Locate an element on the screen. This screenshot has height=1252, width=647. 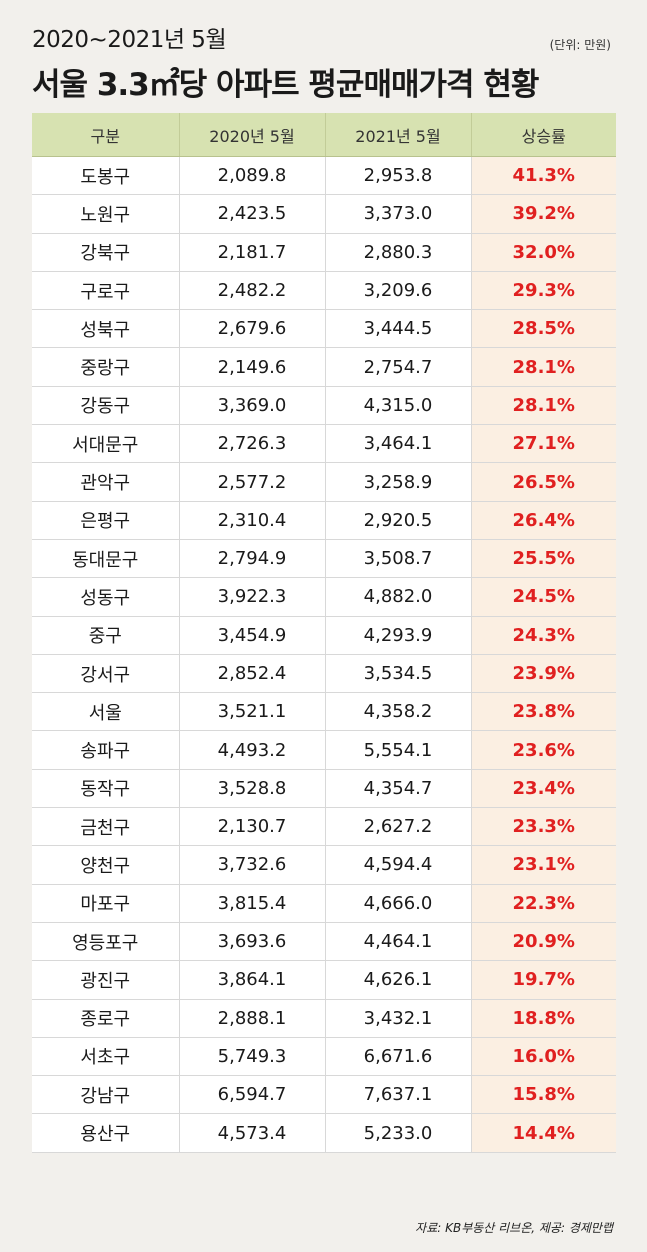
table-row: 강동구 3,369.0 4,315.0 28.1% is located at coordinates (324, 406).